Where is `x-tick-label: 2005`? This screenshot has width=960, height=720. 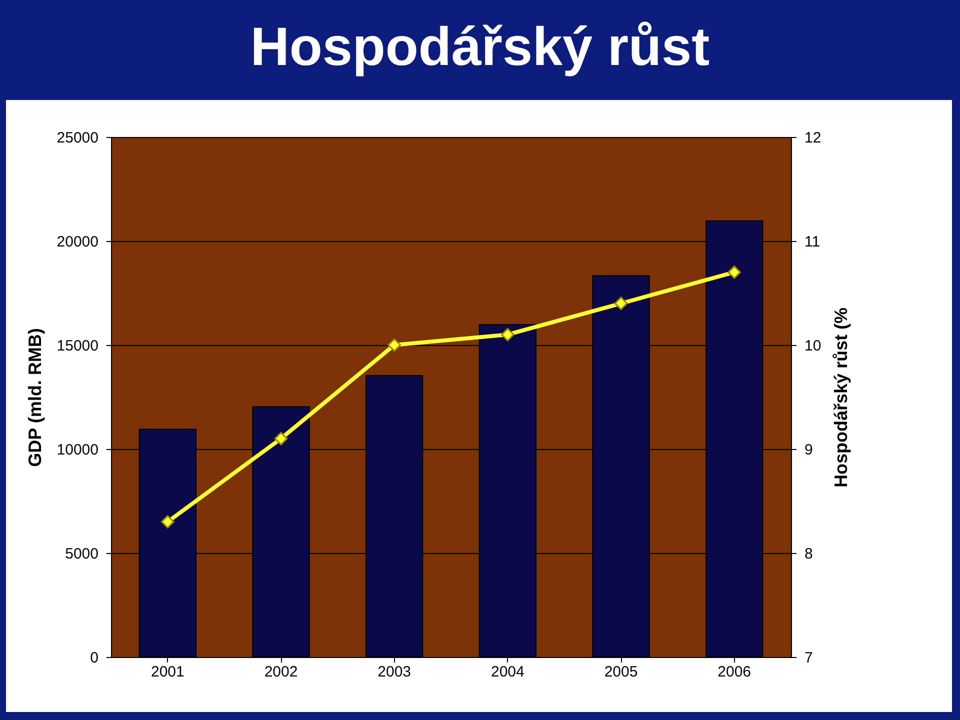
x-tick-label: 2005 is located at coordinates (621, 672).